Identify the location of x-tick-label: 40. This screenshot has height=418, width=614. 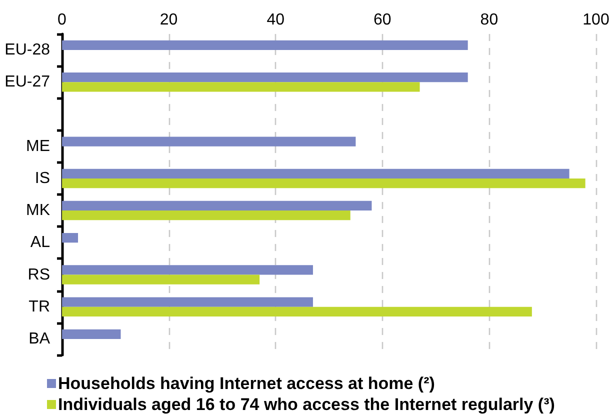
(275, 20).